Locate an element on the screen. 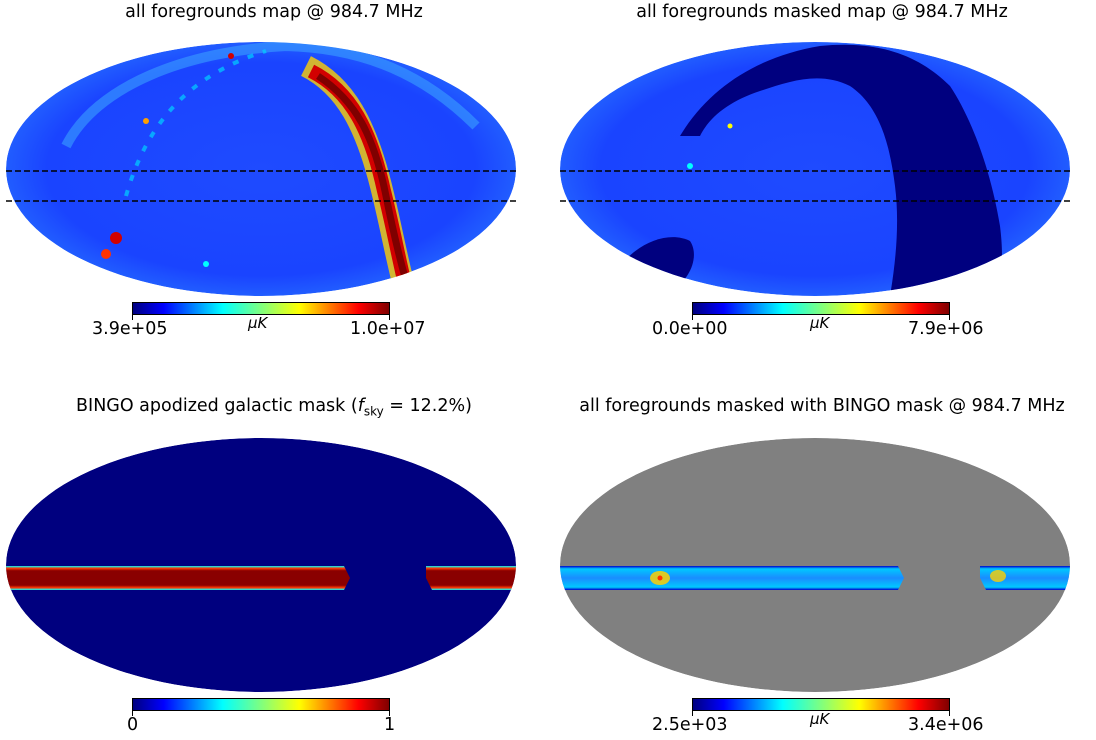  panel-title: all foregrounds map @ 984.7 MHz is located at coordinates (274, 12).